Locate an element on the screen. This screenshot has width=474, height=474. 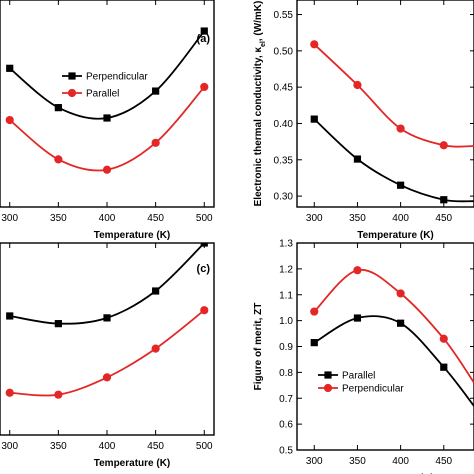
y-tick-label: 0.30 is located at coordinates (284, 197).